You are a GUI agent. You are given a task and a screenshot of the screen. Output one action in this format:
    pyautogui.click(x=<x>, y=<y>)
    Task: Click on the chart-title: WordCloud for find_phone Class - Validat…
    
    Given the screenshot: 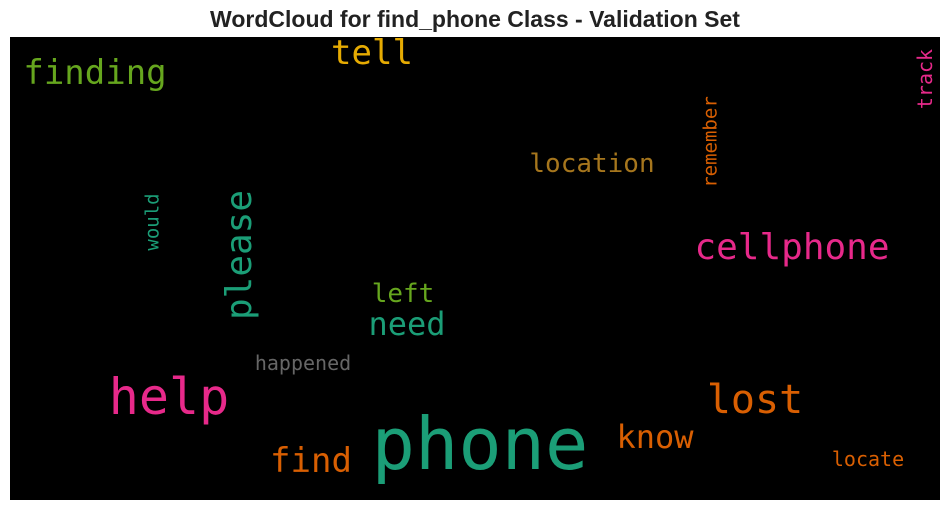 What is the action you would take?
    pyautogui.click(x=475, y=19)
    